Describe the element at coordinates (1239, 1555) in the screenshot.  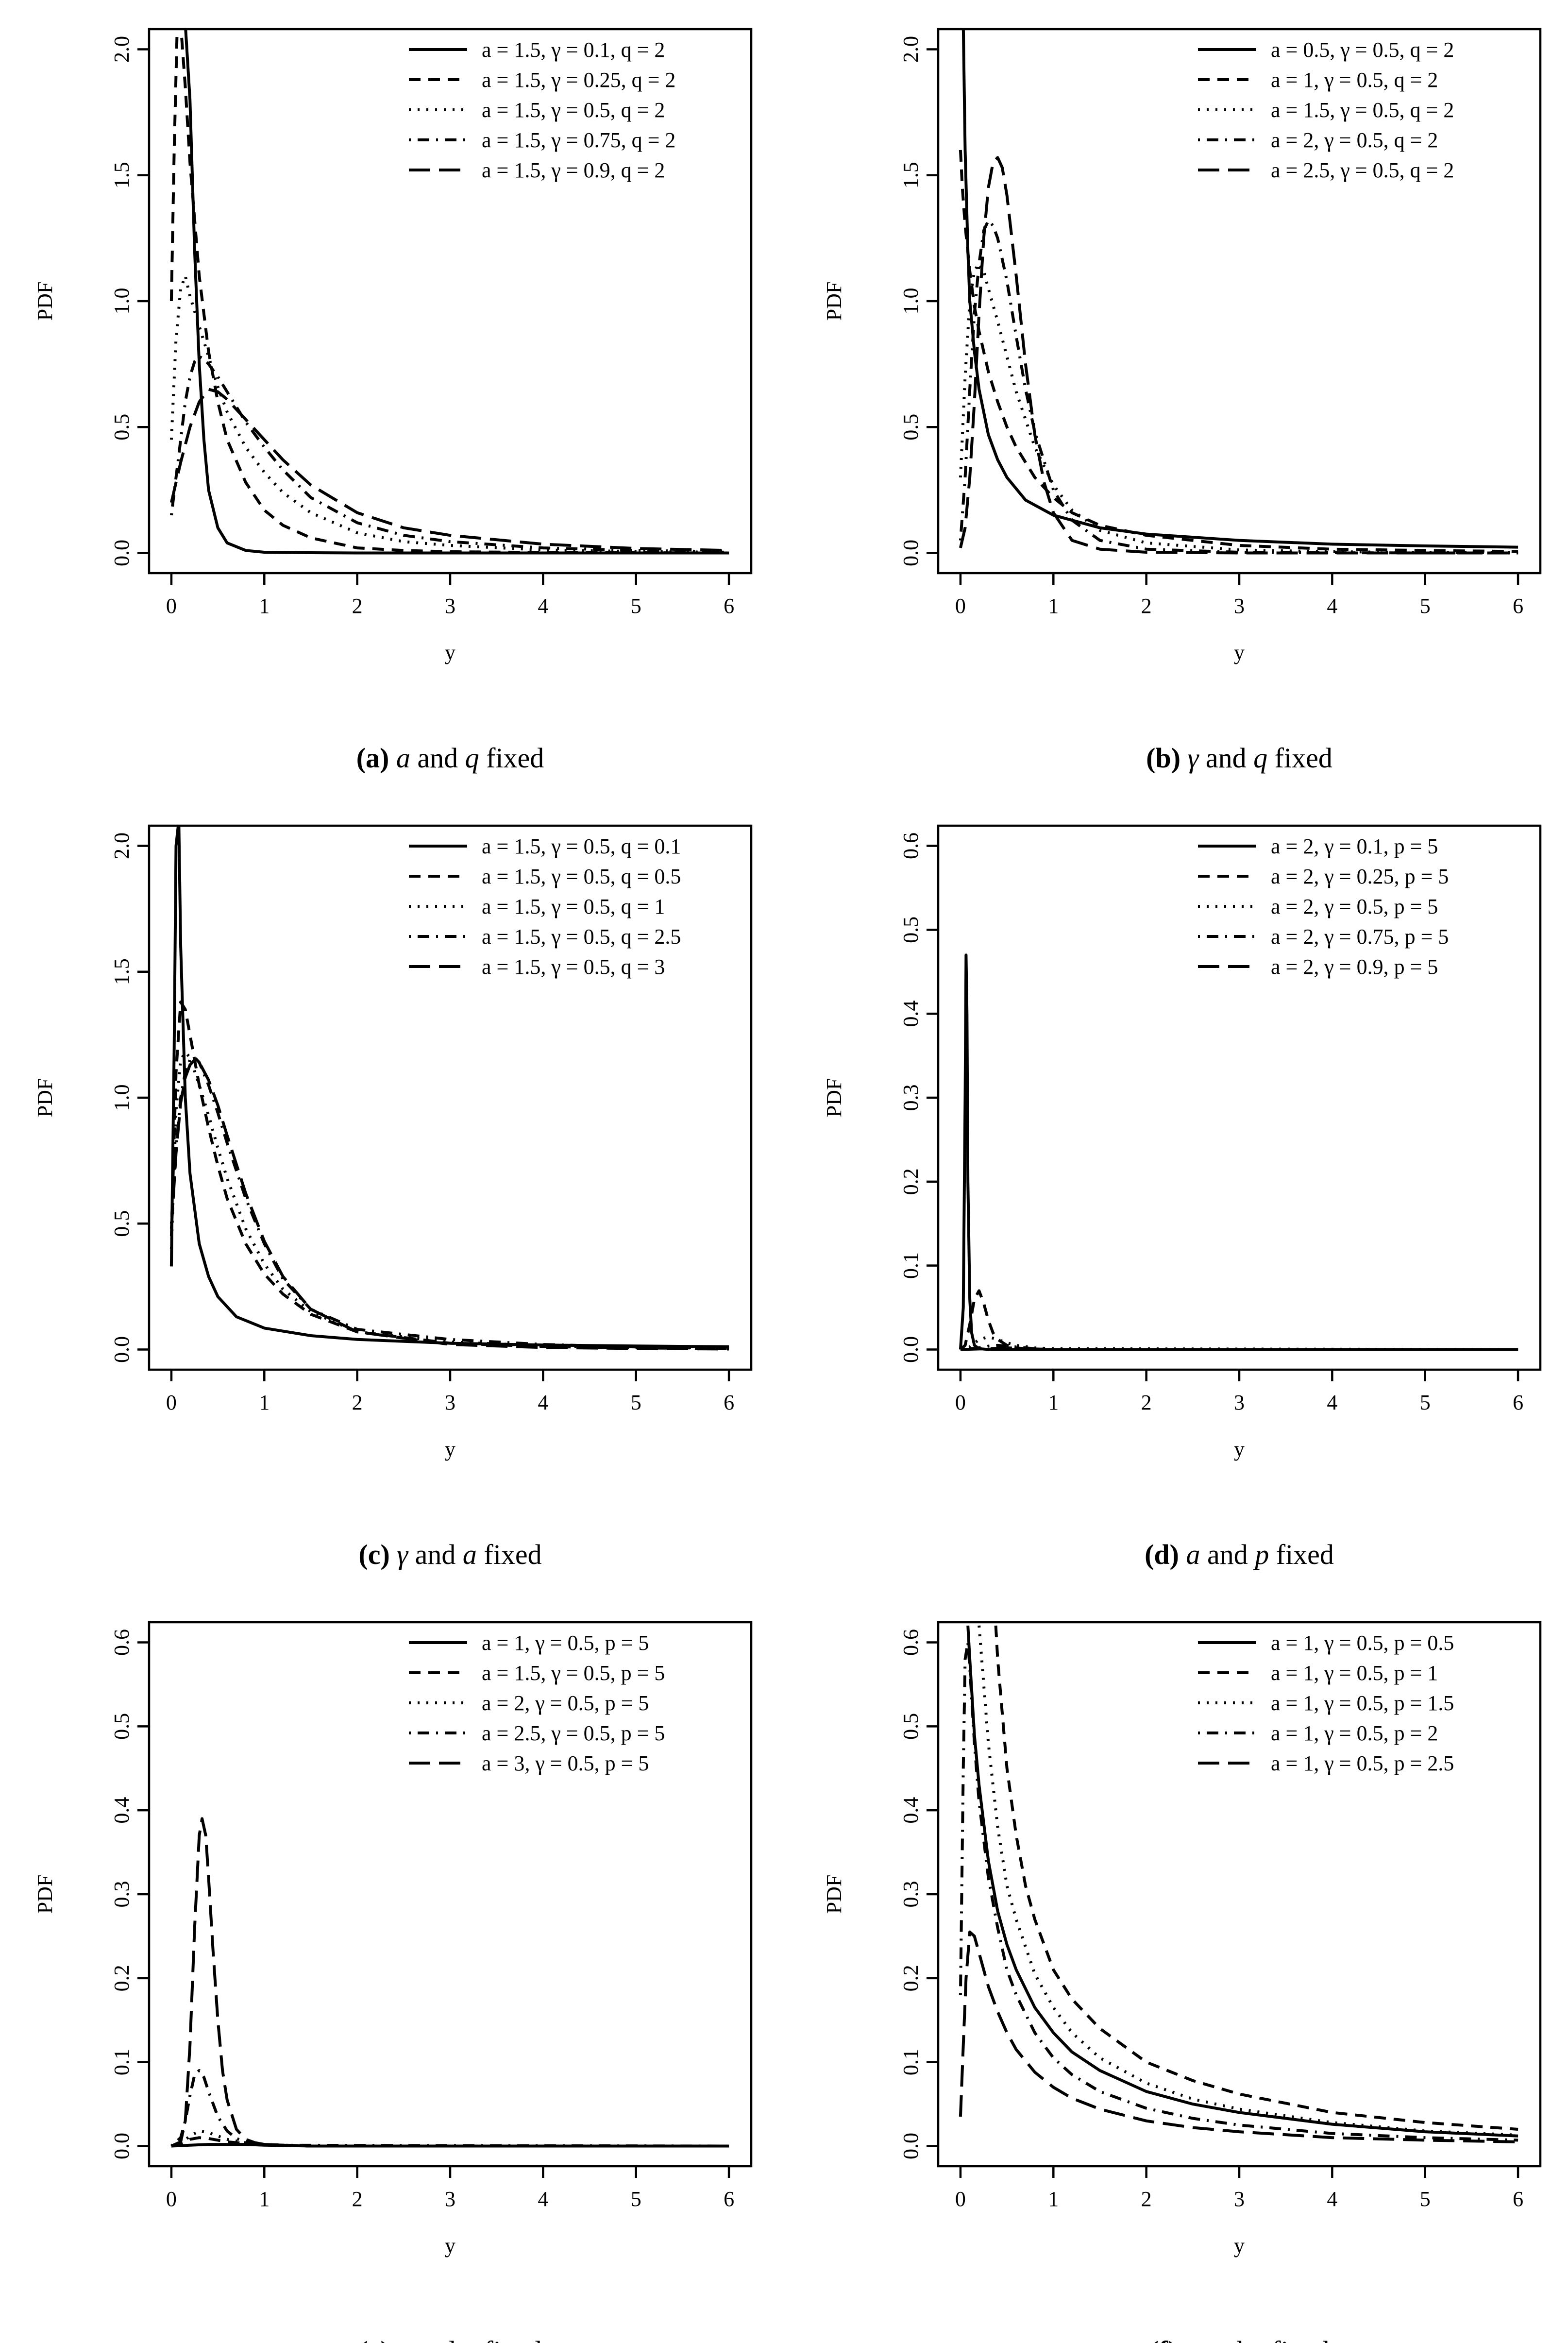
I see `panel-caption: (d) a and p fixed` at that location.